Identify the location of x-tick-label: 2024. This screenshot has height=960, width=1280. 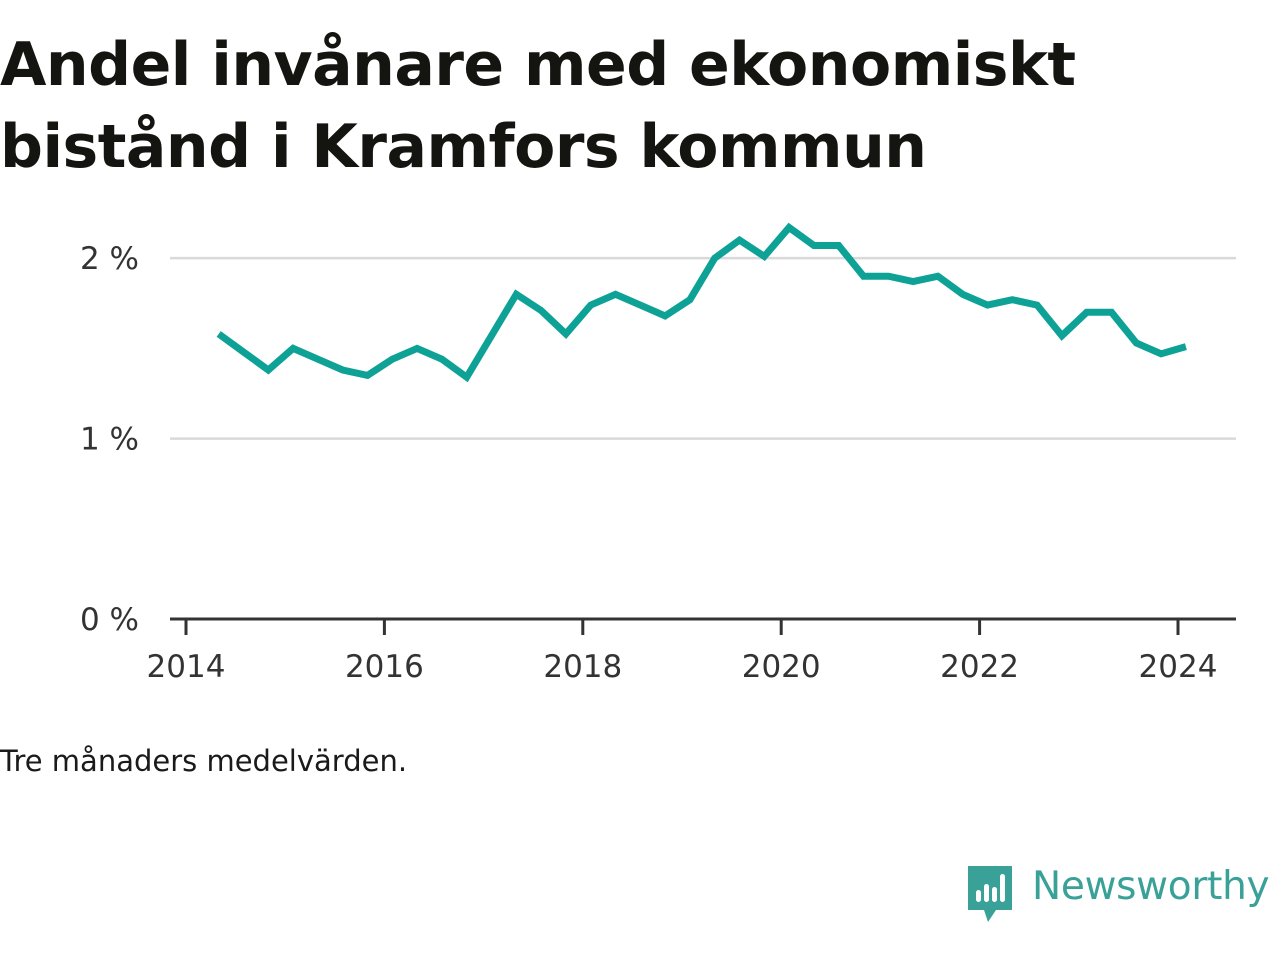
(1178, 667).